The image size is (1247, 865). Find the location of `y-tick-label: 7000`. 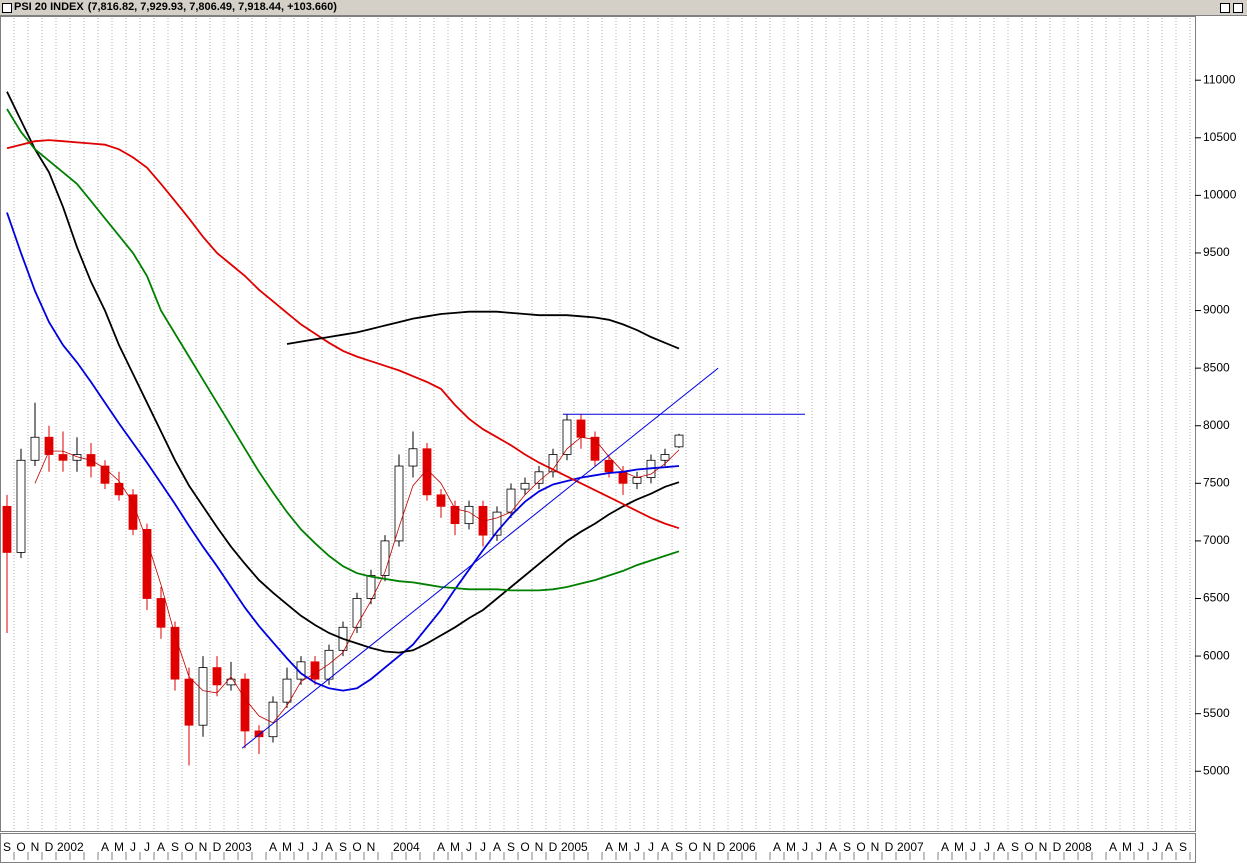

y-tick-label: 7000 is located at coordinates (1216, 540).